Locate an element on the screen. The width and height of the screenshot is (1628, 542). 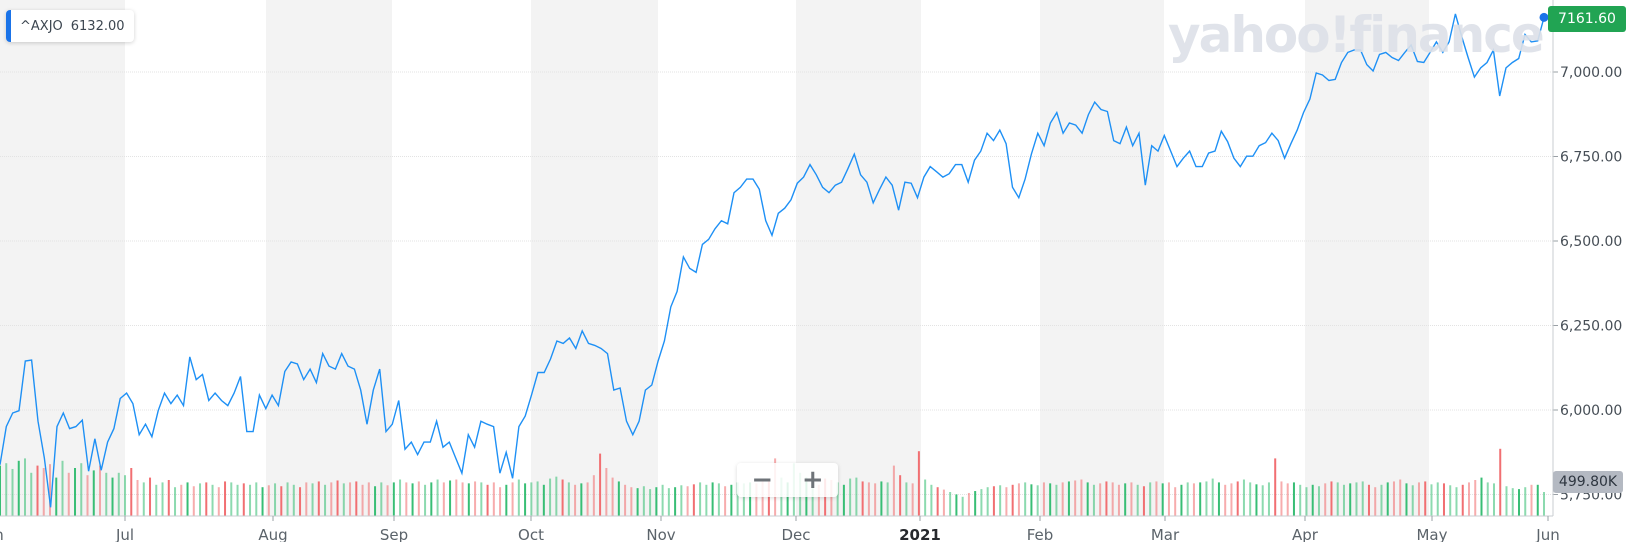
x-tick-label: Aug is located at coordinates (272, 534).